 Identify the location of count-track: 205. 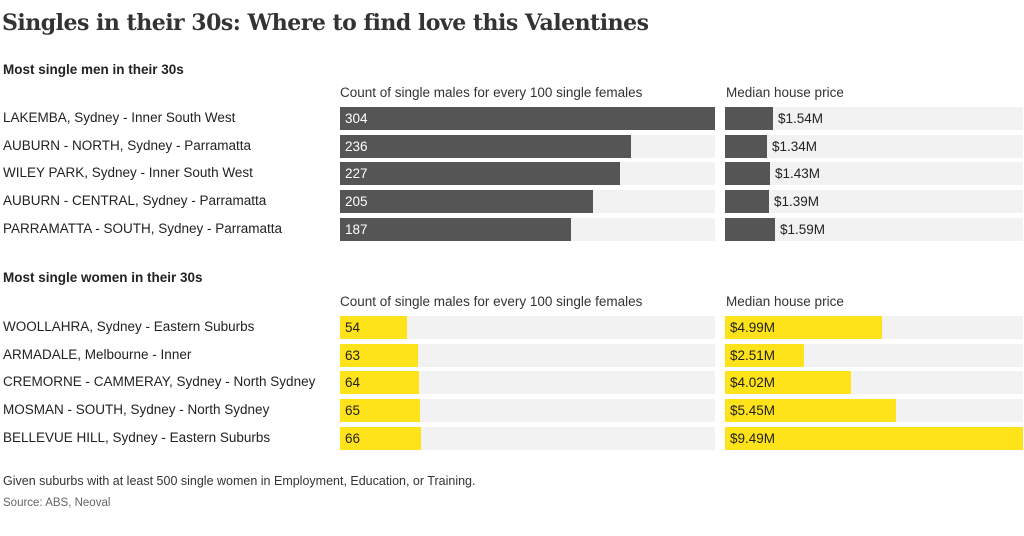
(527, 201).